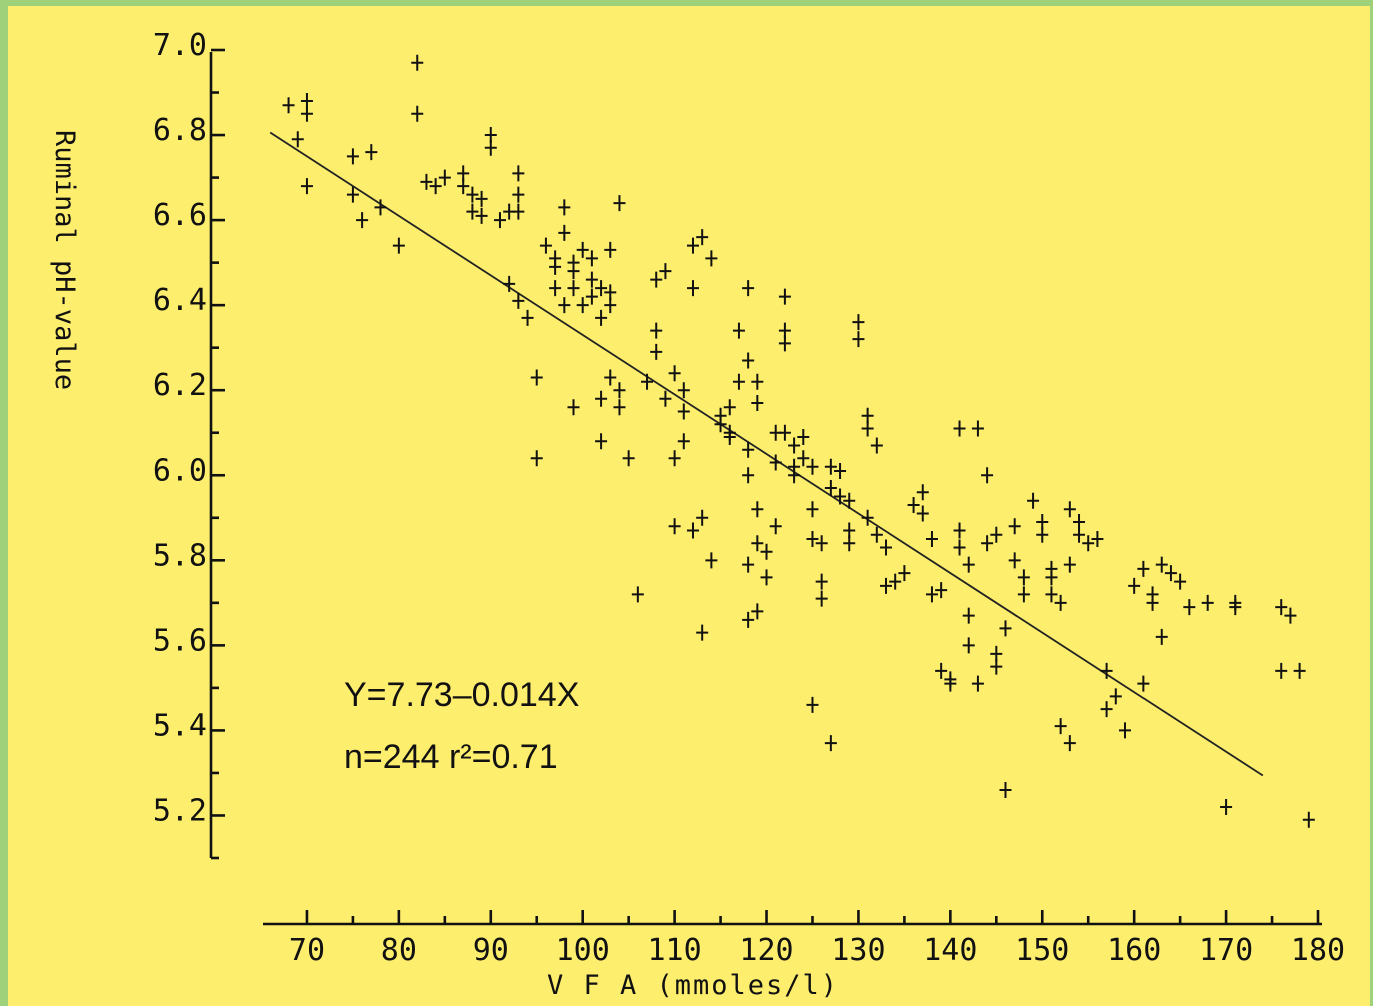 This screenshot has height=1006, width=1373. What do you see at coordinates (399, 950) in the screenshot?
I see `x-tick-label: 80` at bounding box center [399, 950].